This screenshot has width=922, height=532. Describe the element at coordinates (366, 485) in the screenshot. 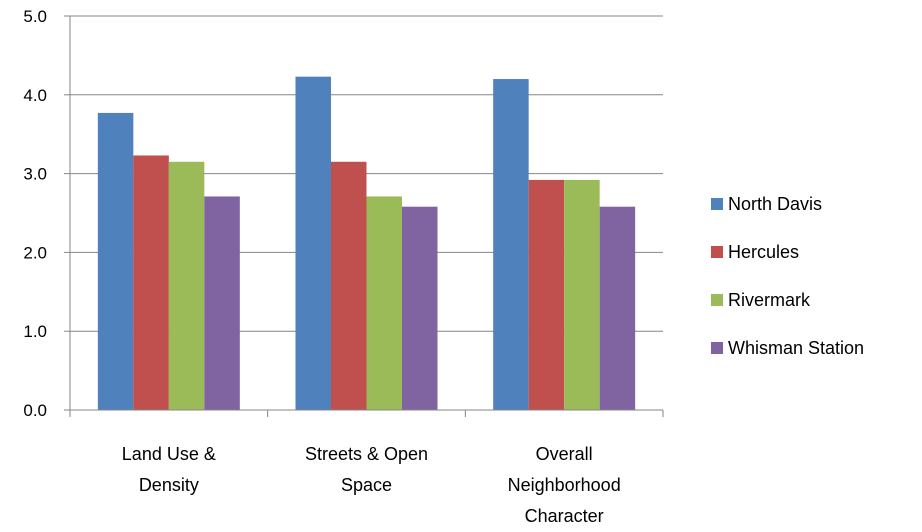

I see `x-category-label: Space` at that location.